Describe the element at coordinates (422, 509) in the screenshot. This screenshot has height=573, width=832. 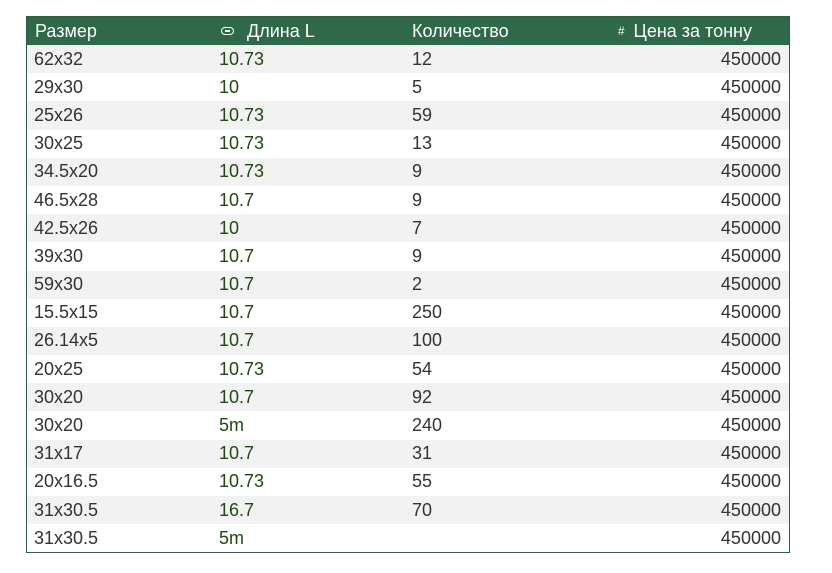
I see `cell-quantity: 70` at that location.